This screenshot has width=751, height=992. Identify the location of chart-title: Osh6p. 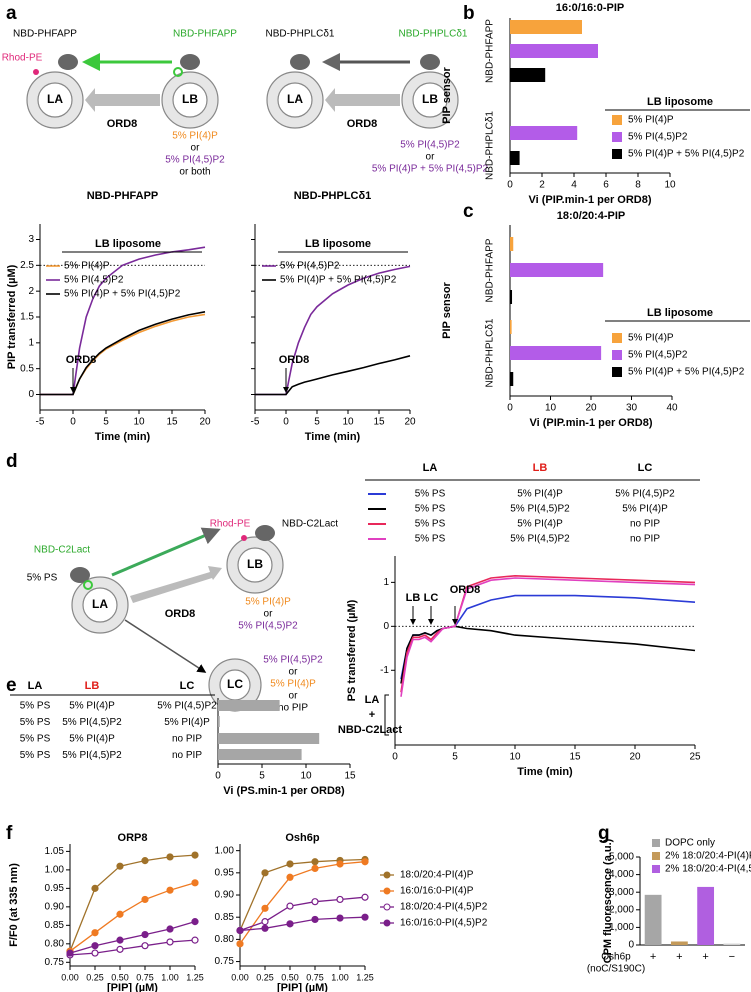
(302, 838).